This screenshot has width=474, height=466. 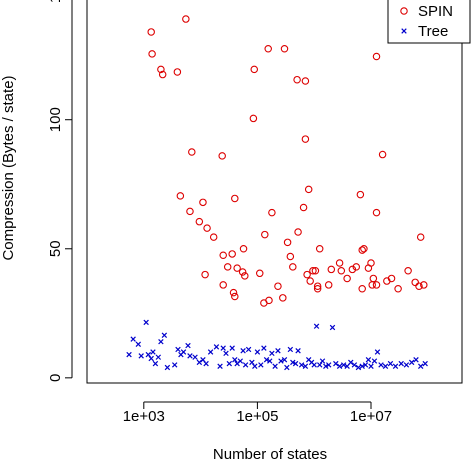 What do you see at coordinates (60, 191) in the screenshot?
I see `y-axis: 0 50 100 150` at bounding box center [60, 191].